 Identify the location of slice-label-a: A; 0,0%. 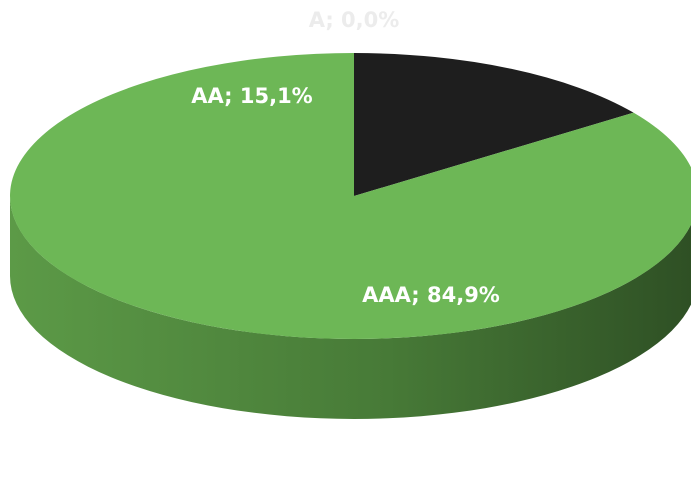
(354, 20).